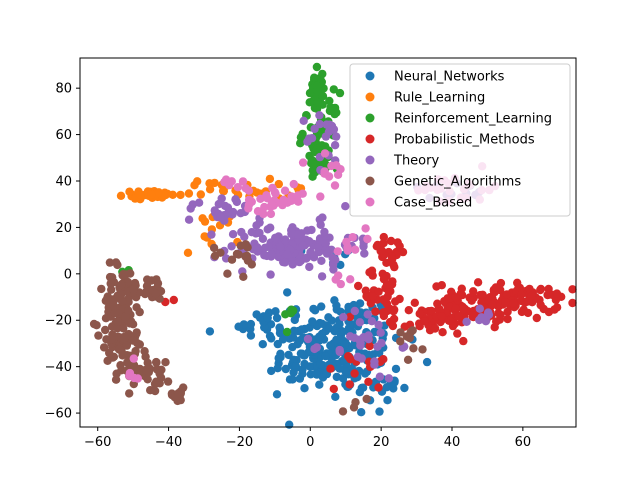 Image resolution: width=640 pixels, height=480 pixels. Describe the element at coordinates (97, 442) in the screenshot. I see `x-tick-label: −60` at that location.